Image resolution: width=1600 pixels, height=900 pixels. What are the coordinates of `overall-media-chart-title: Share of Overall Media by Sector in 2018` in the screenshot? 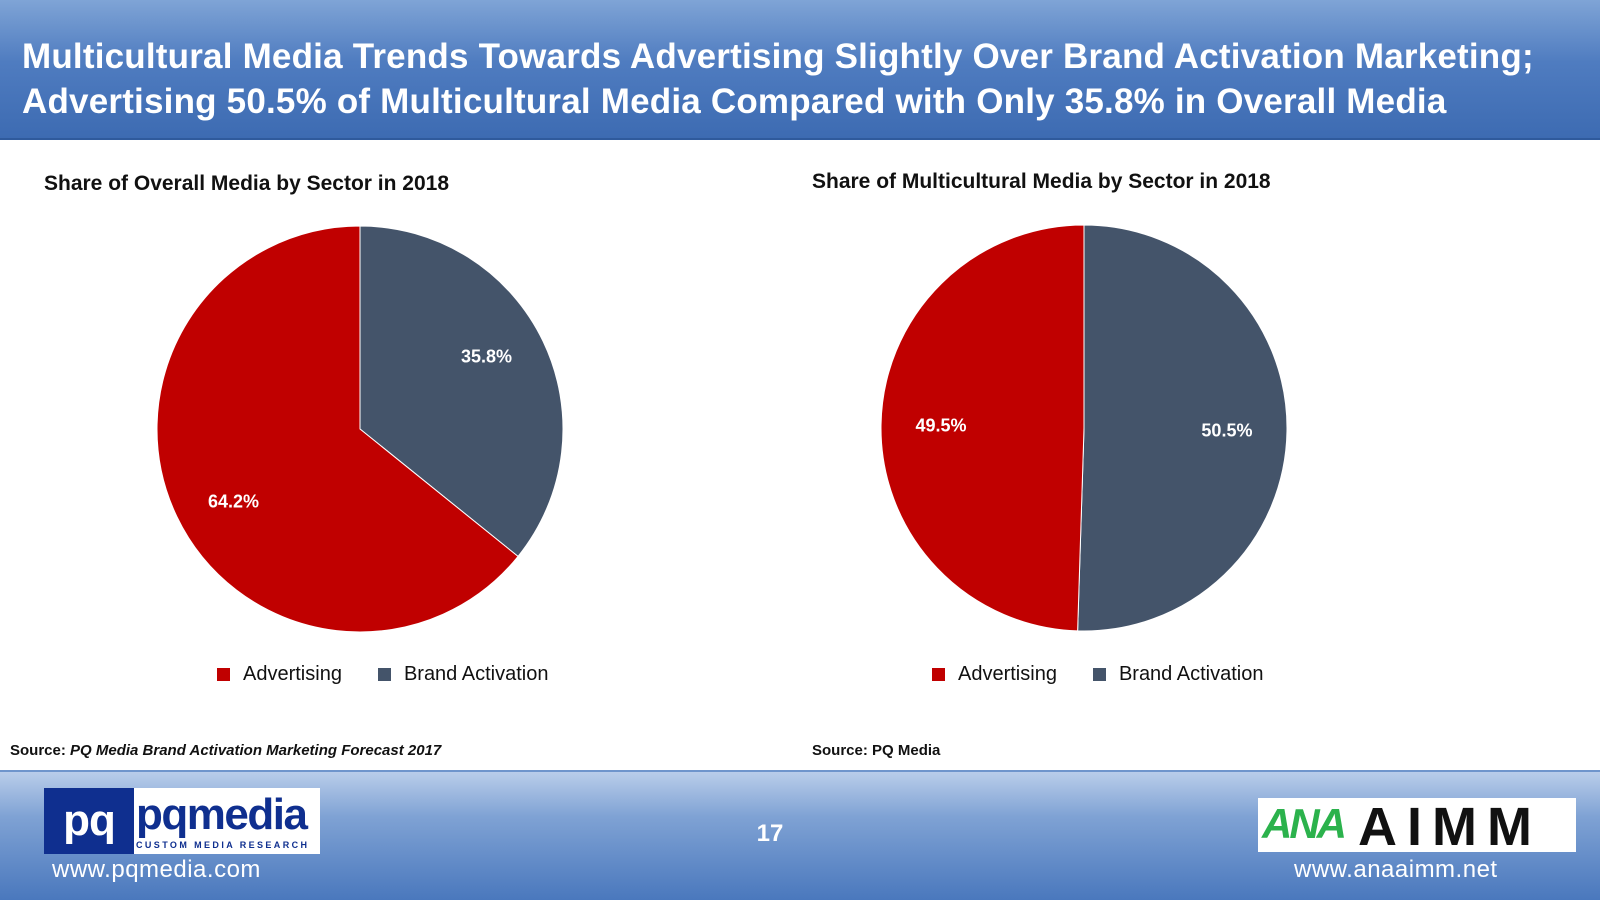 It's located at (246, 183).